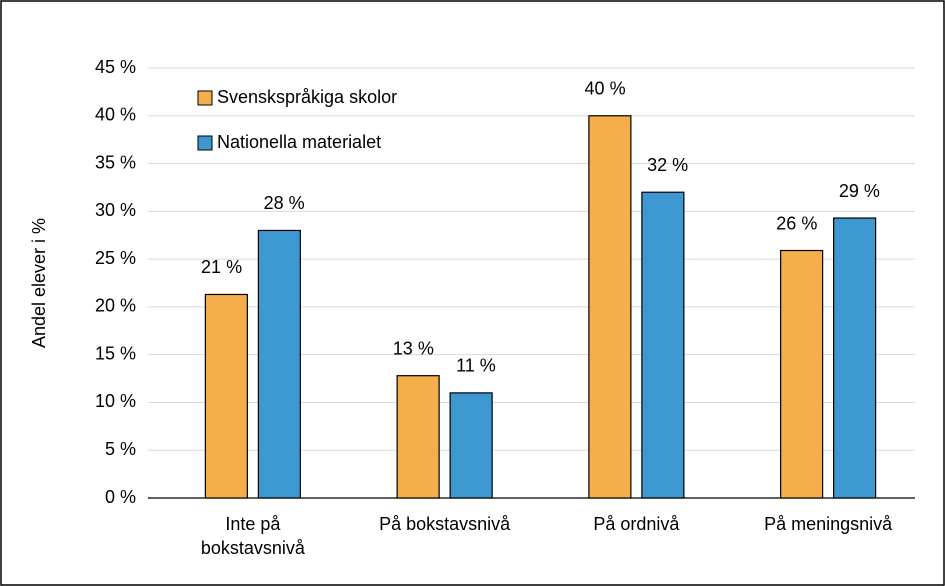 Image resolution: width=945 pixels, height=586 pixels. What do you see at coordinates (115, 162) in the screenshot?
I see `y-tick-label: 35 %` at bounding box center [115, 162].